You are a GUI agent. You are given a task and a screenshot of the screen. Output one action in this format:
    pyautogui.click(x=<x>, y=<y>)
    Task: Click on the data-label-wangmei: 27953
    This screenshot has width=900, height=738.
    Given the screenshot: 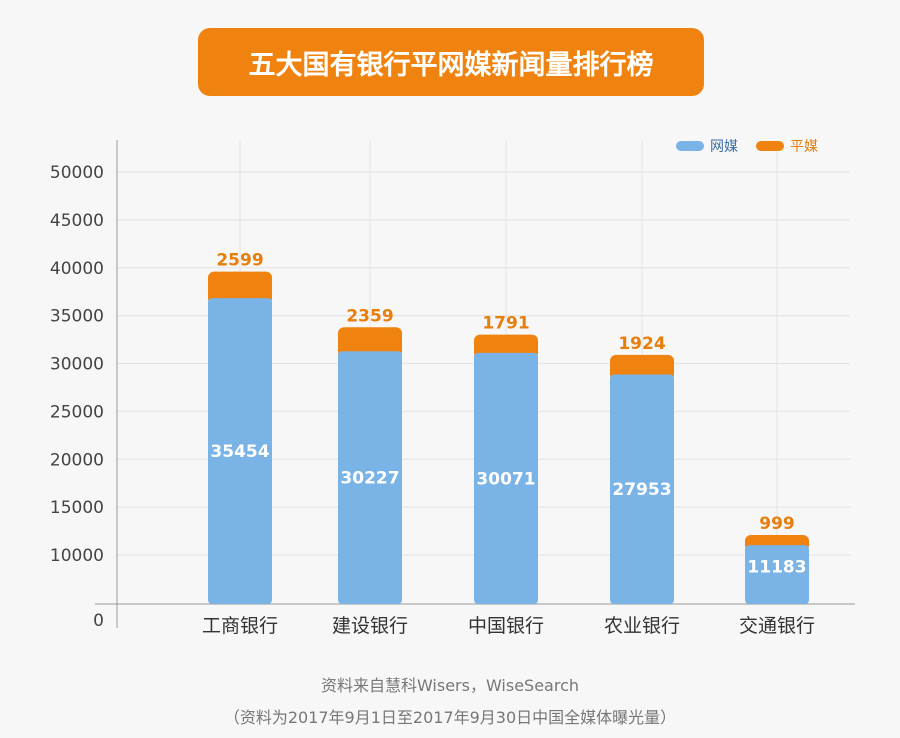 What is the action you would take?
    pyautogui.click(x=641, y=490)
    